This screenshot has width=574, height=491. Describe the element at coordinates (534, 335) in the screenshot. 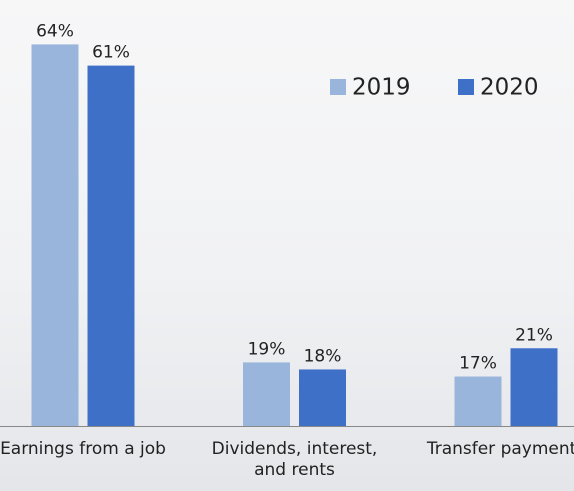

I see `data-label: 21%` at that location.